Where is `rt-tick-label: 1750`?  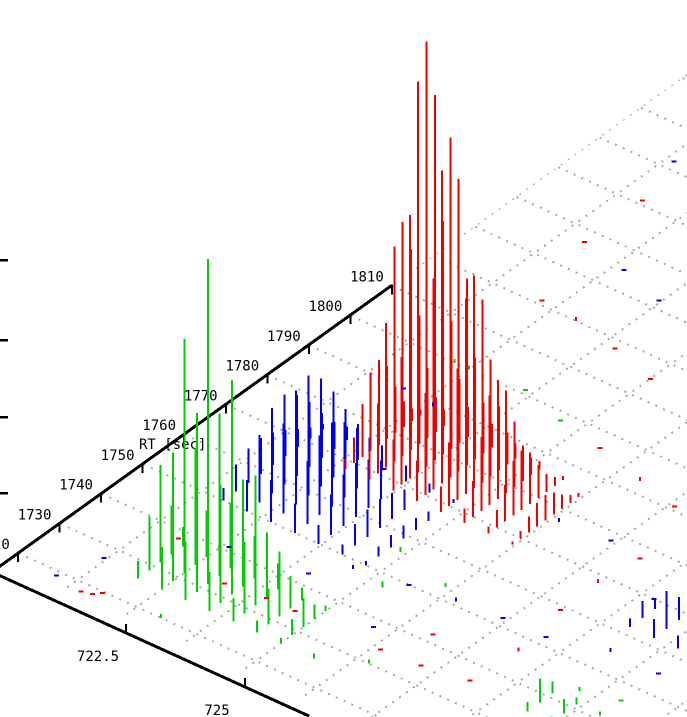
rt-tick-label: 1750 is located at coordinates (118, 456).